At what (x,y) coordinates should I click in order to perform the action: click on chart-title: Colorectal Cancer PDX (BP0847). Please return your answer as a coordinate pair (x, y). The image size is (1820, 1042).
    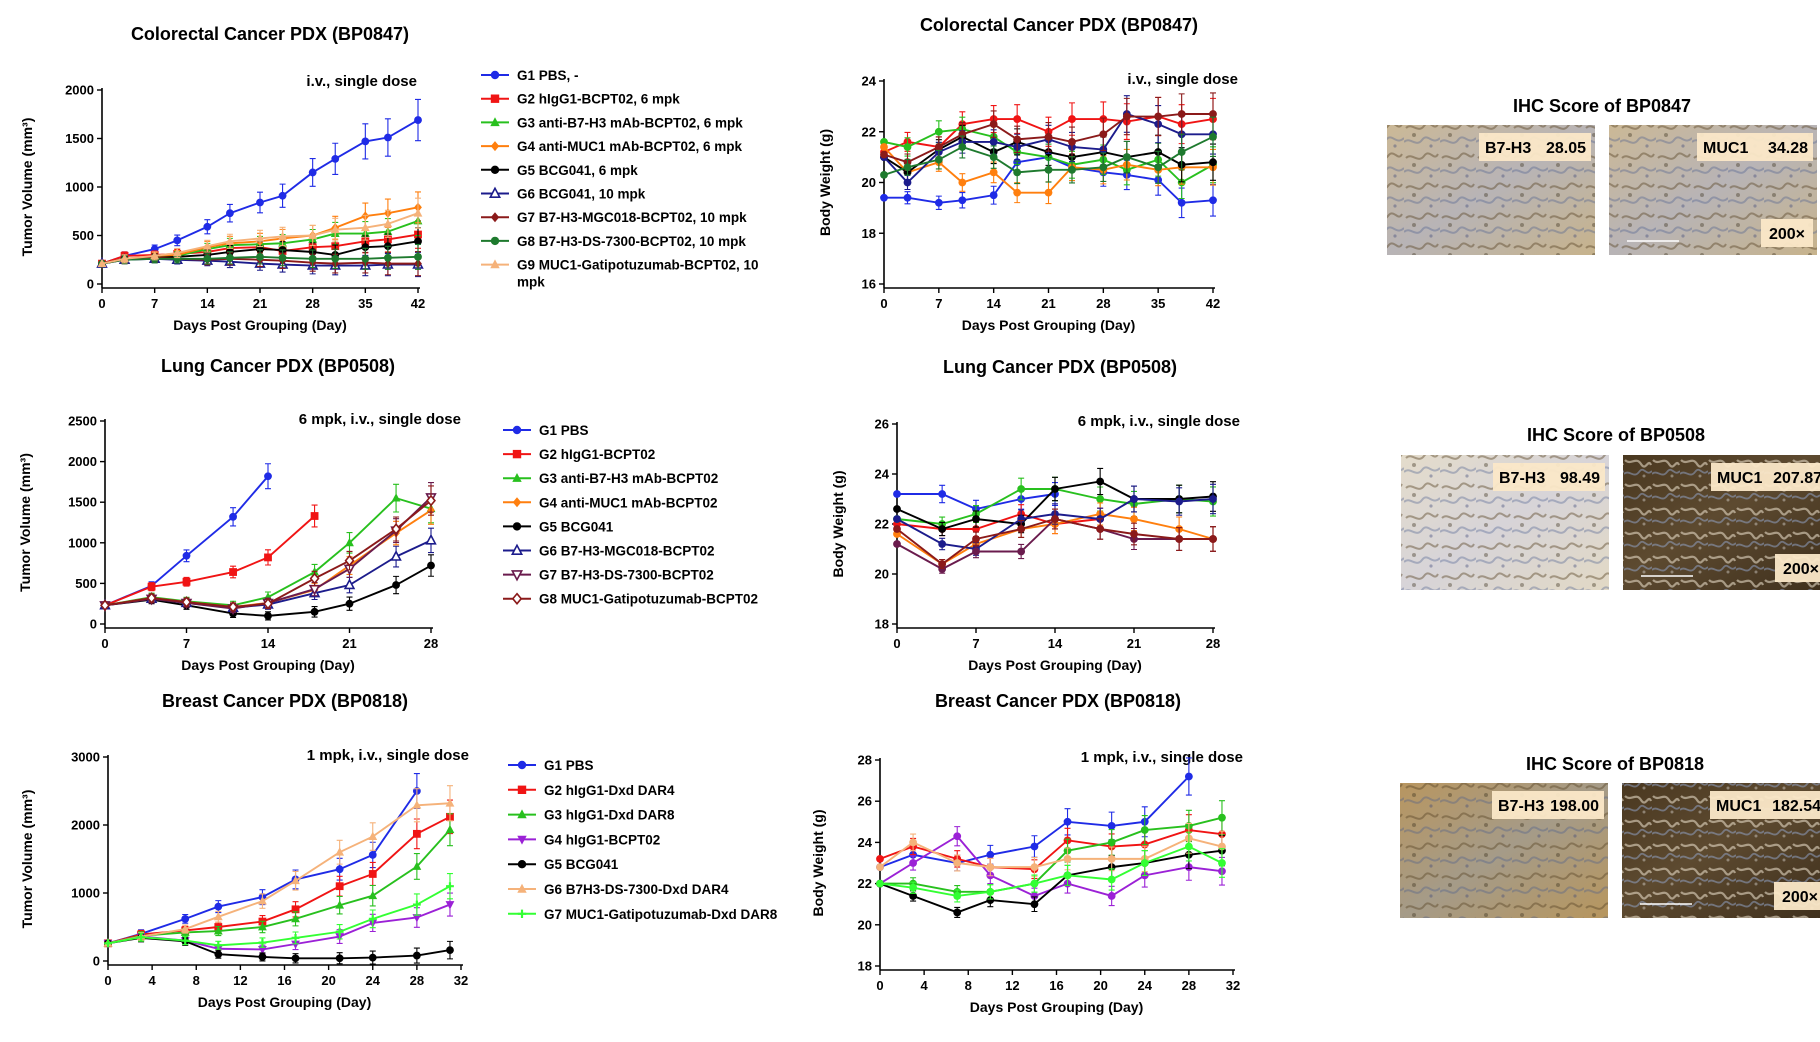
    Looking at the image, I should click on (270, 34).